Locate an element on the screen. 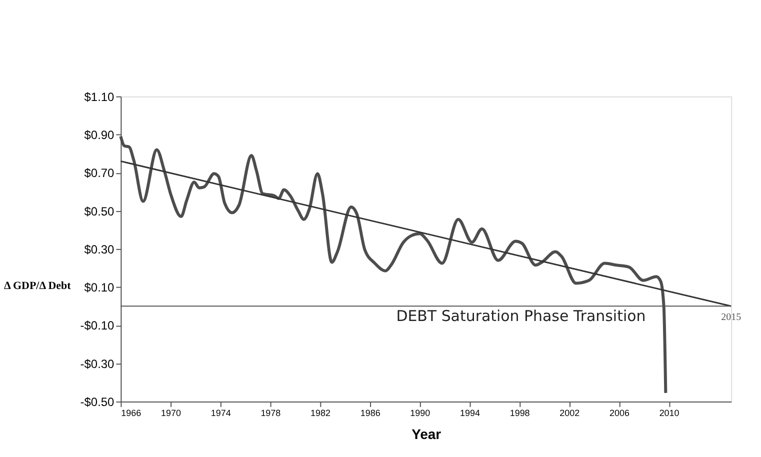 This screenshot has height=457, width=761. y-tick-label: -$0.50 is located at coordinates (97, 402).